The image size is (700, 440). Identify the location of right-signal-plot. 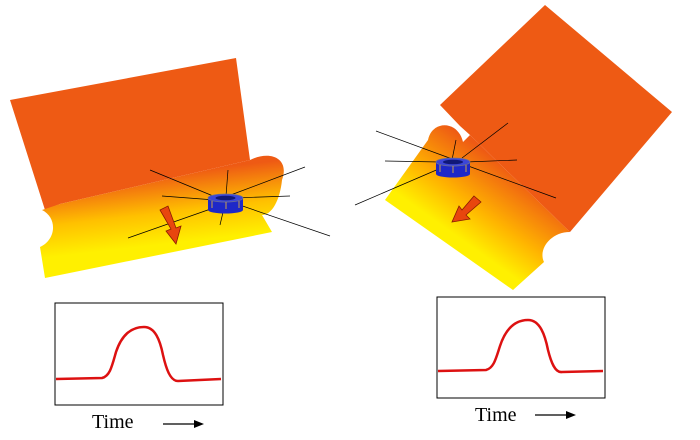
(521, 347).